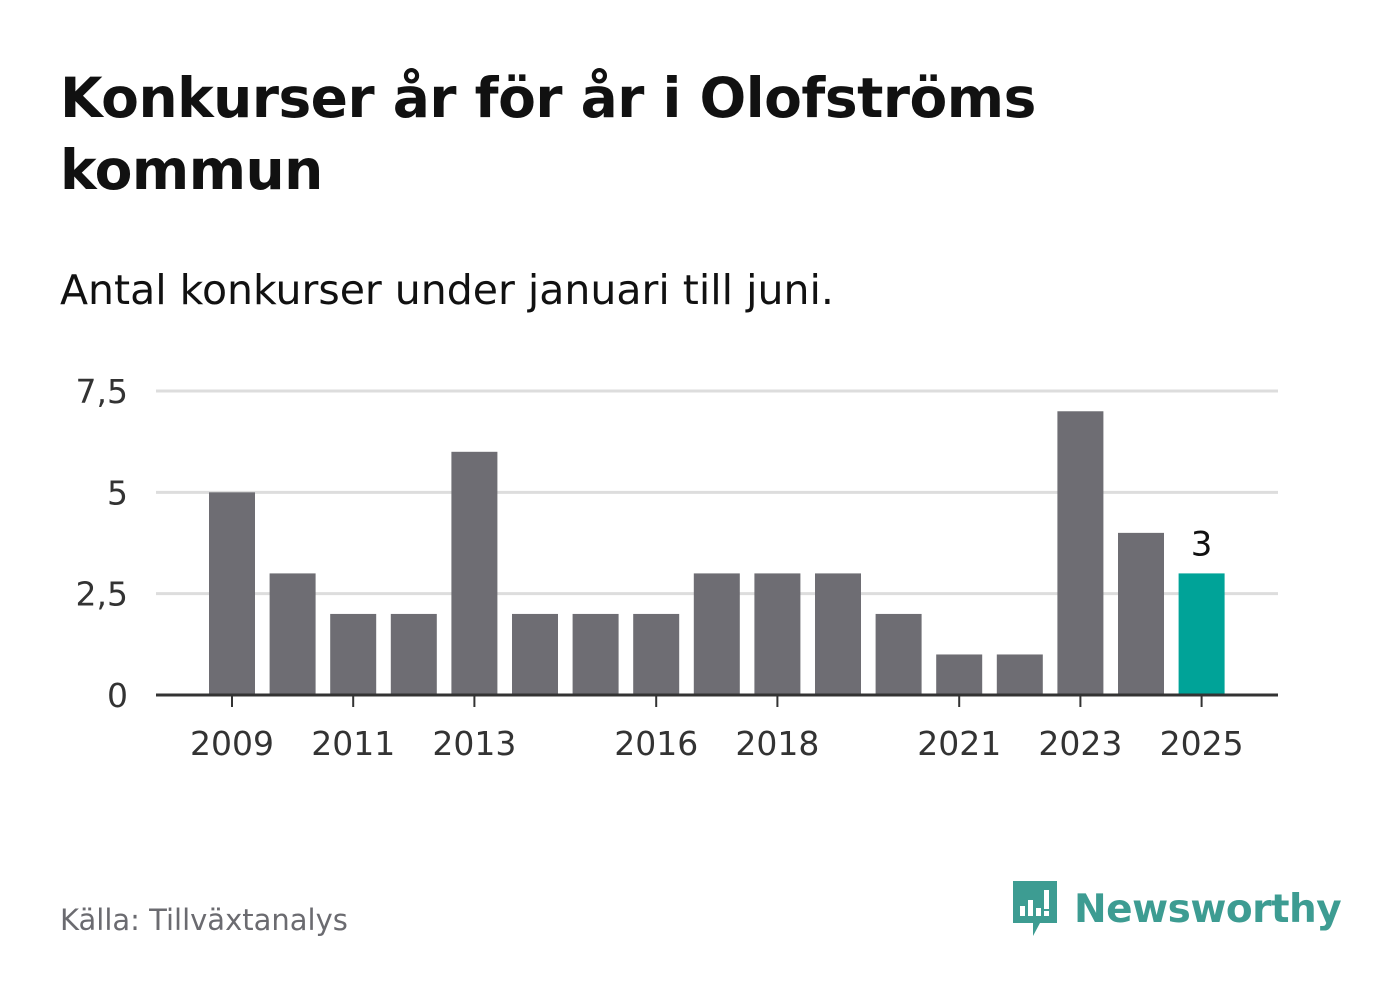 This screenshot has height=999, width=1382. I want to click on x-tick-label: 2013, so click(474, 743).